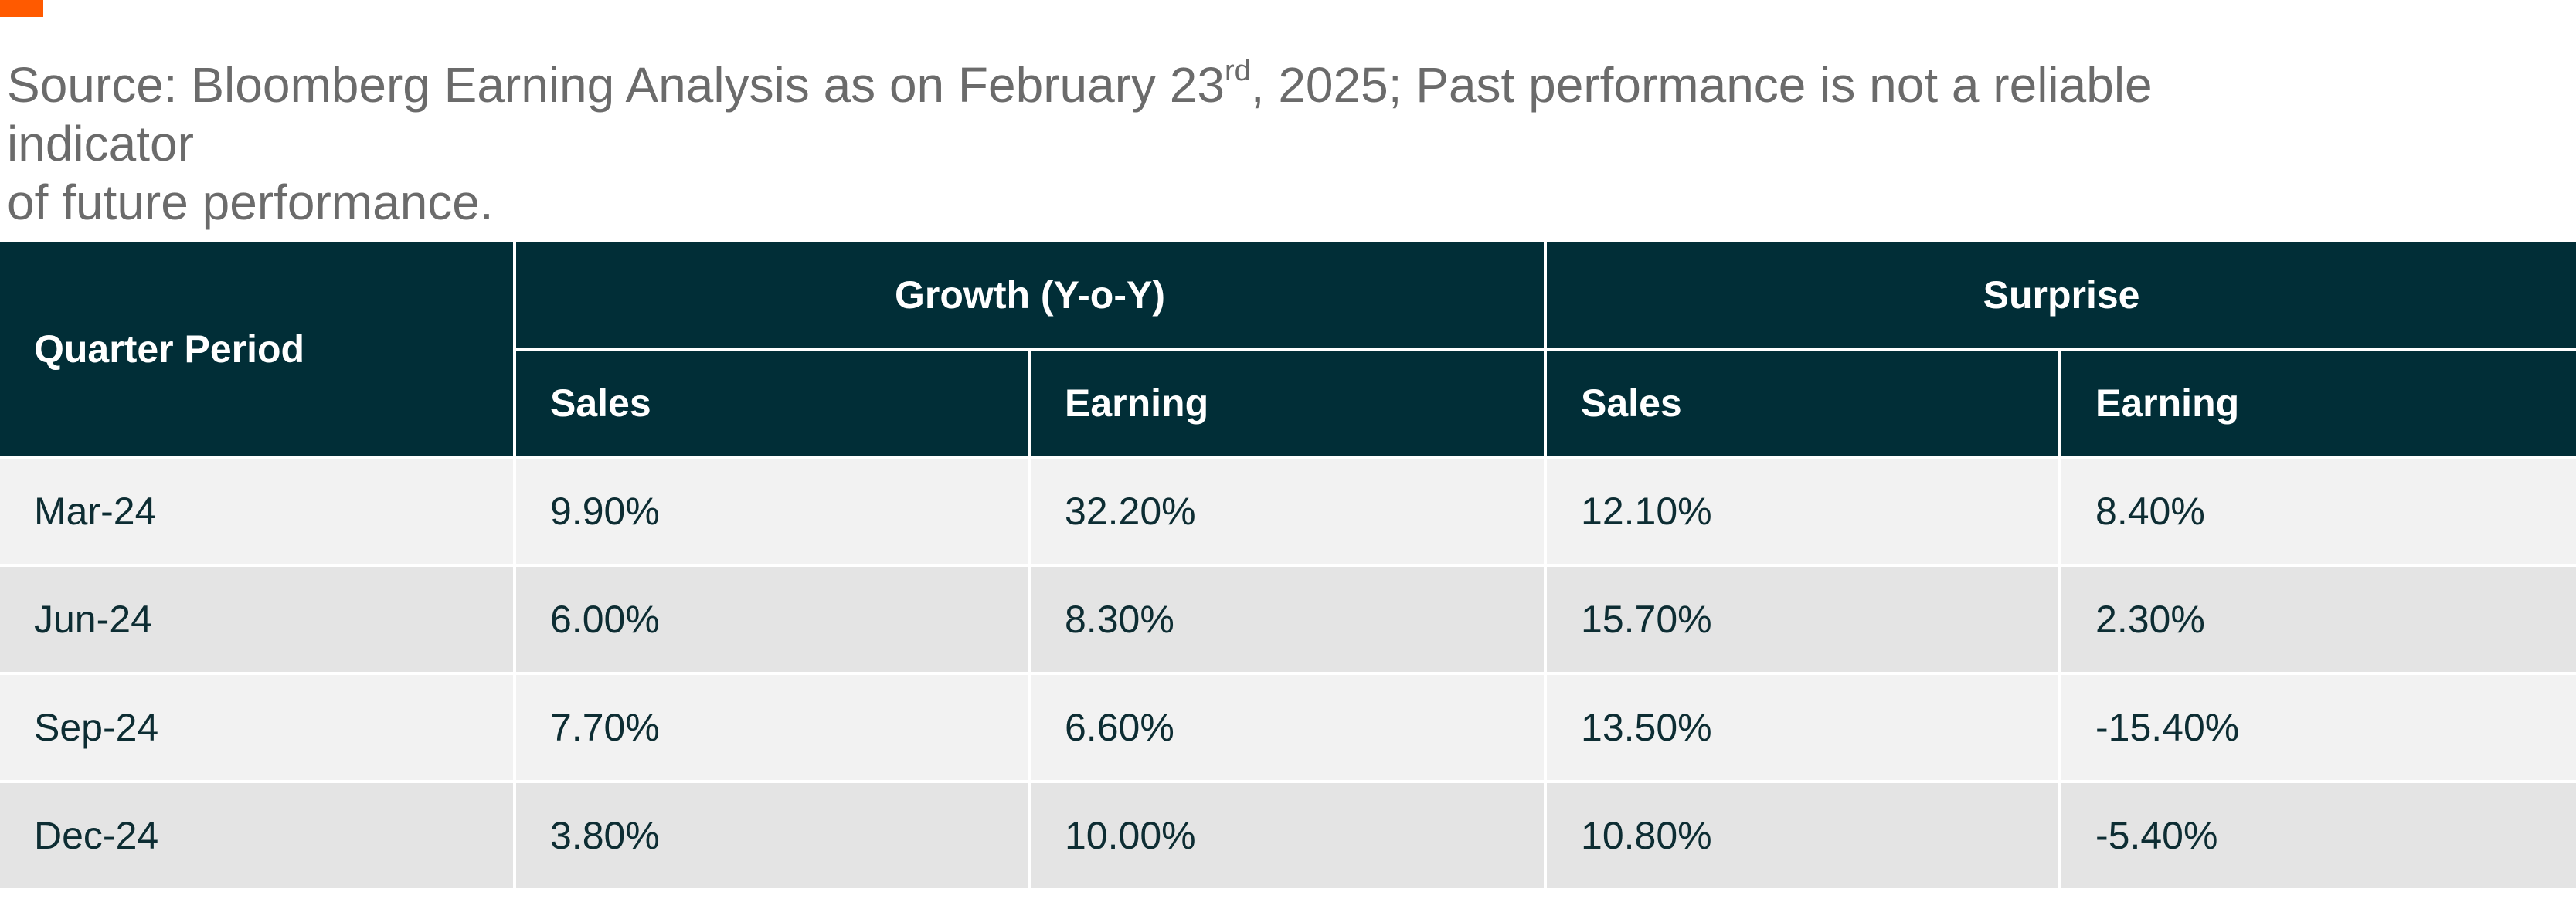 The width and height of the screenshot is (2576, 902). What do you see at coordinates (1803, 727) in the screenshot?
I see `cell-surprise-sales: 13.50%` at bounding box center [1803, 727].